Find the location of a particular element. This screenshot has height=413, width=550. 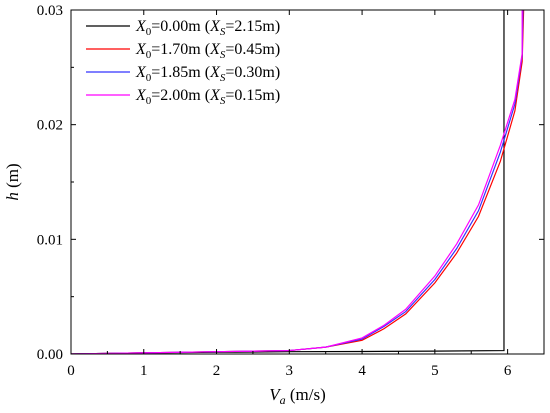

x-tick-label: 4 is located at coordinates (362, 371).